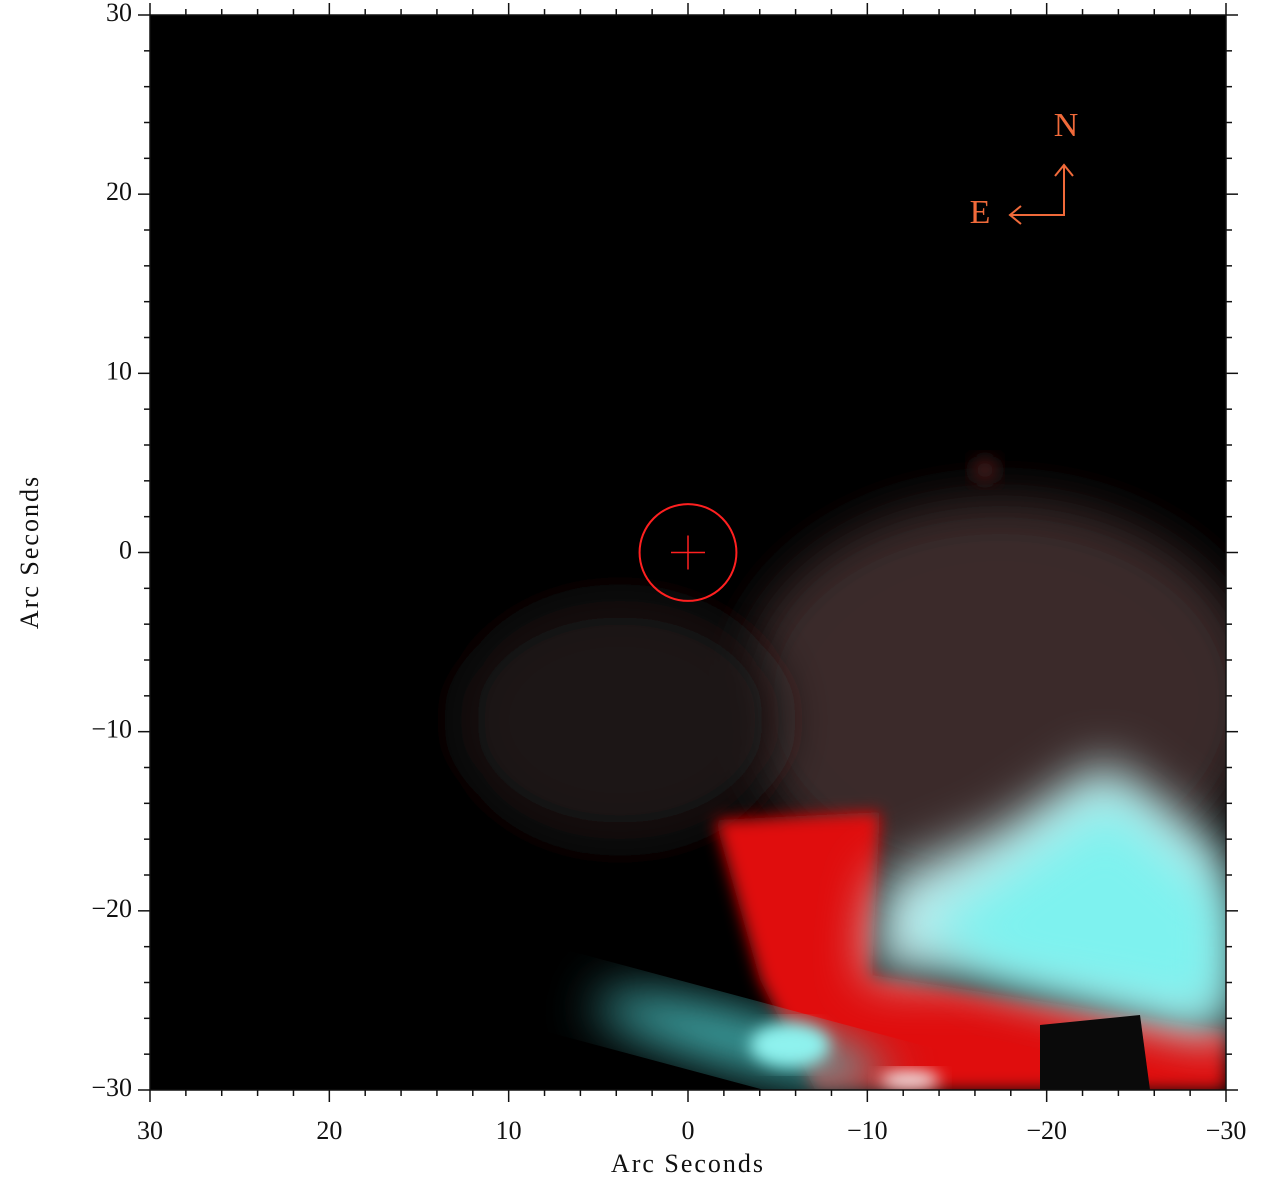 This screenshot has width=1264, height=1180. What do you see at coordinates (688, 1163) in the screenshot?
I see `x-axis-title: Arc Seconds` at bounding box center [688, 1163].